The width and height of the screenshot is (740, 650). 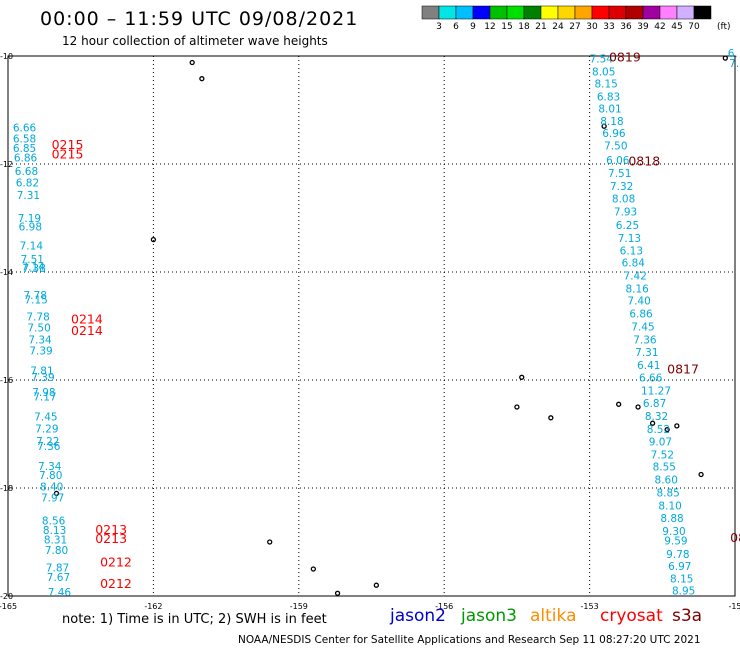 What do you see at coordinates (644, 161) in the screenshot?
I see `pass-time-label: 0818` at bounding box center [644, 161].